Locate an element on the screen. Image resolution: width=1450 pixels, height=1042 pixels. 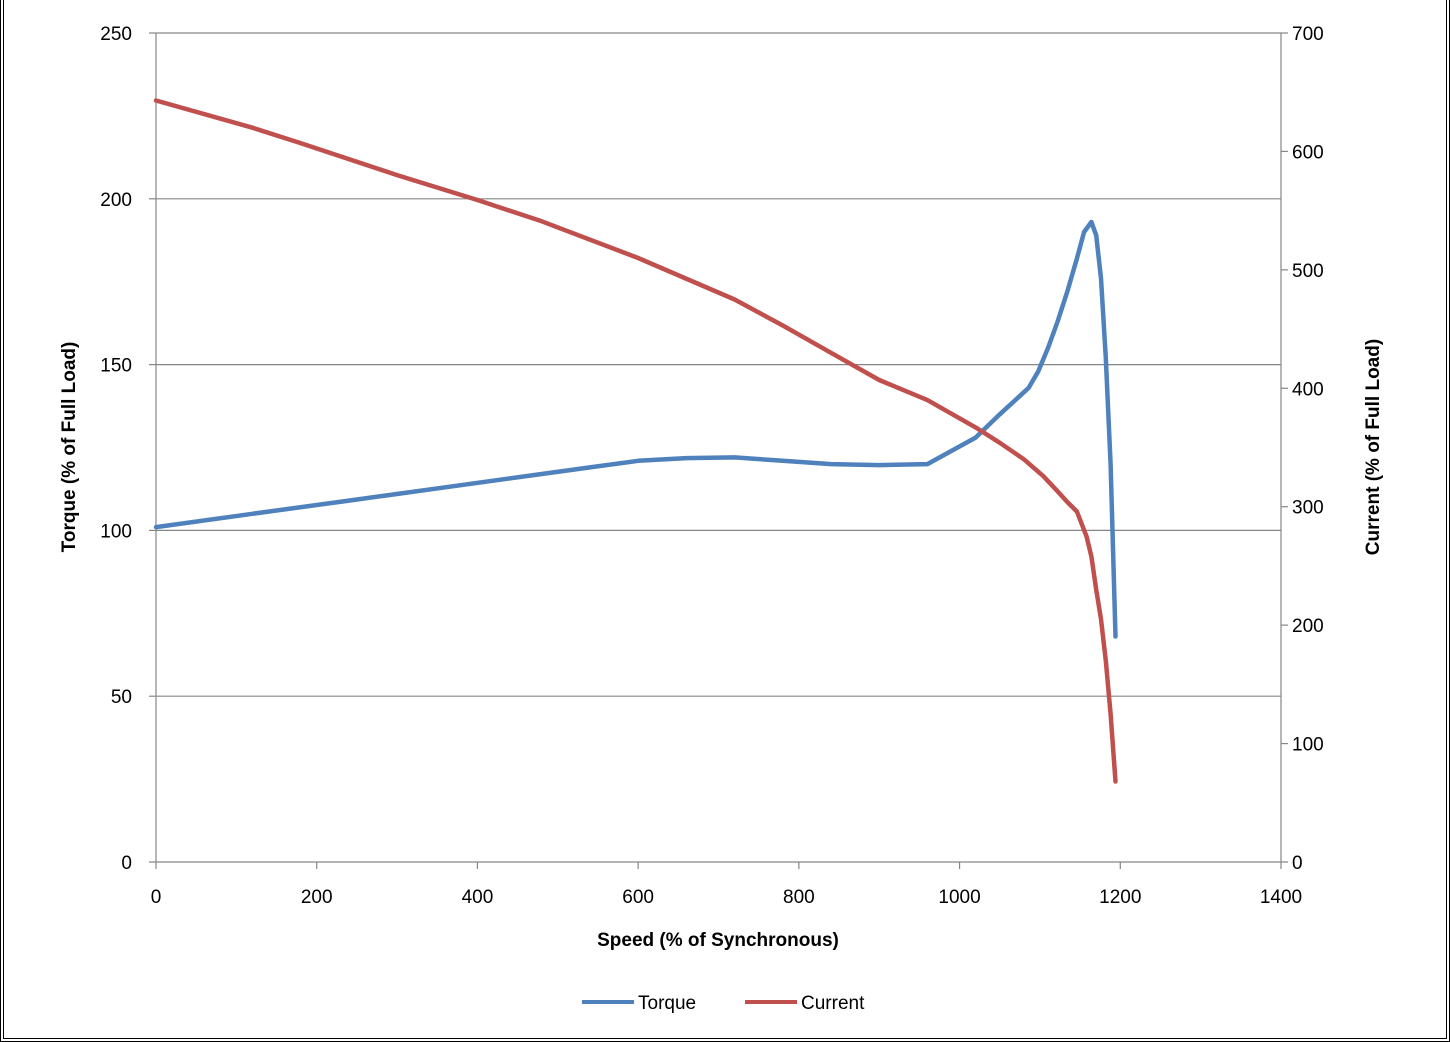
y-left-tick-label-200: 200 is located at coordinates (116, 200).